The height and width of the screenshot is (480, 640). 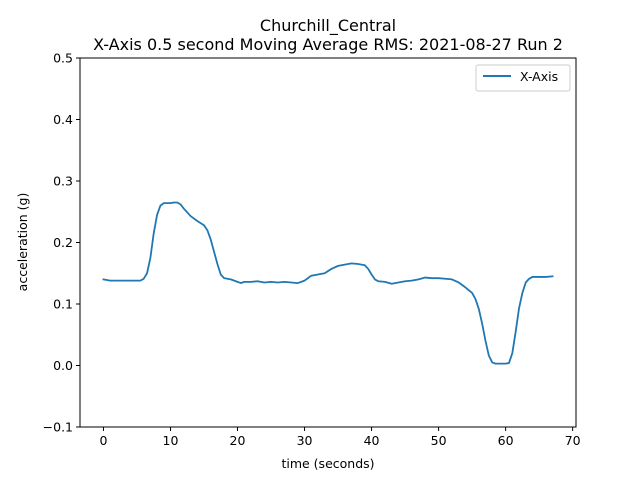 What do you see at coordinates (372, 440) in the screenshot?
I see `x-tick-label: 40` at bounding box center [372, 440].